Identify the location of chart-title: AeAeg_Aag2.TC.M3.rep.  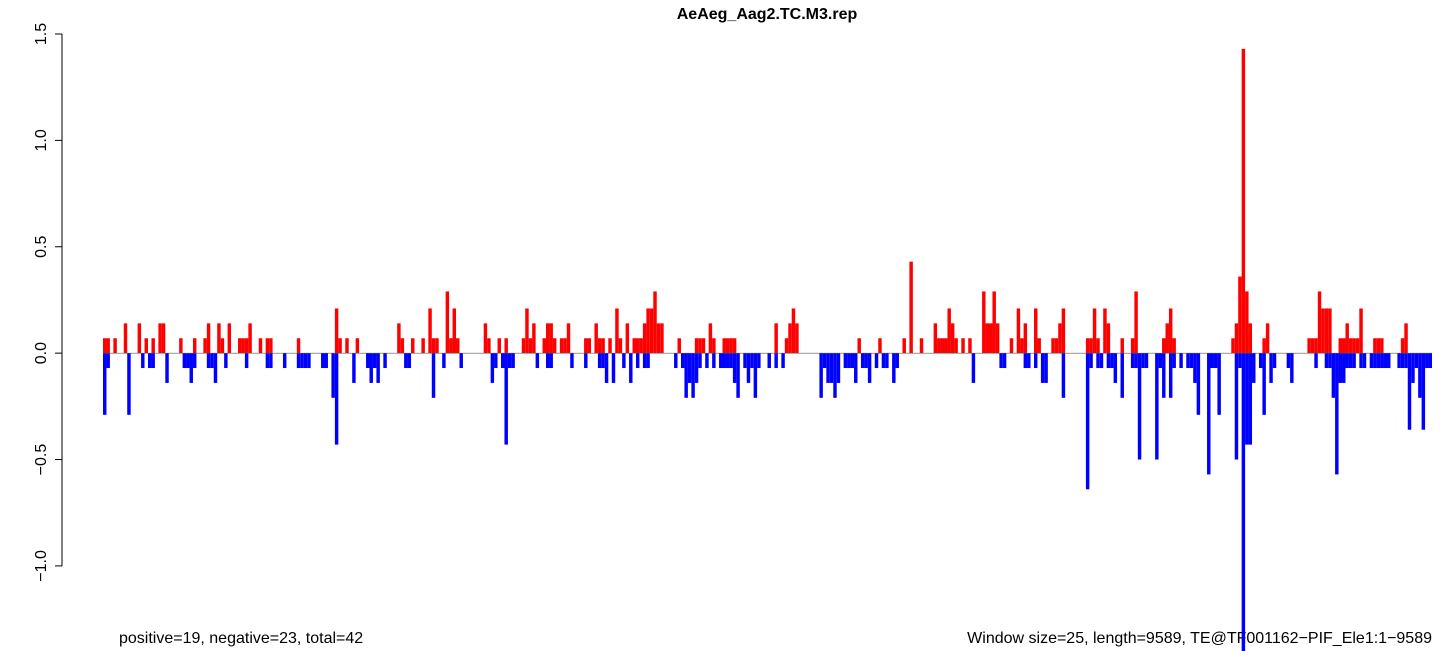
(767, 14).